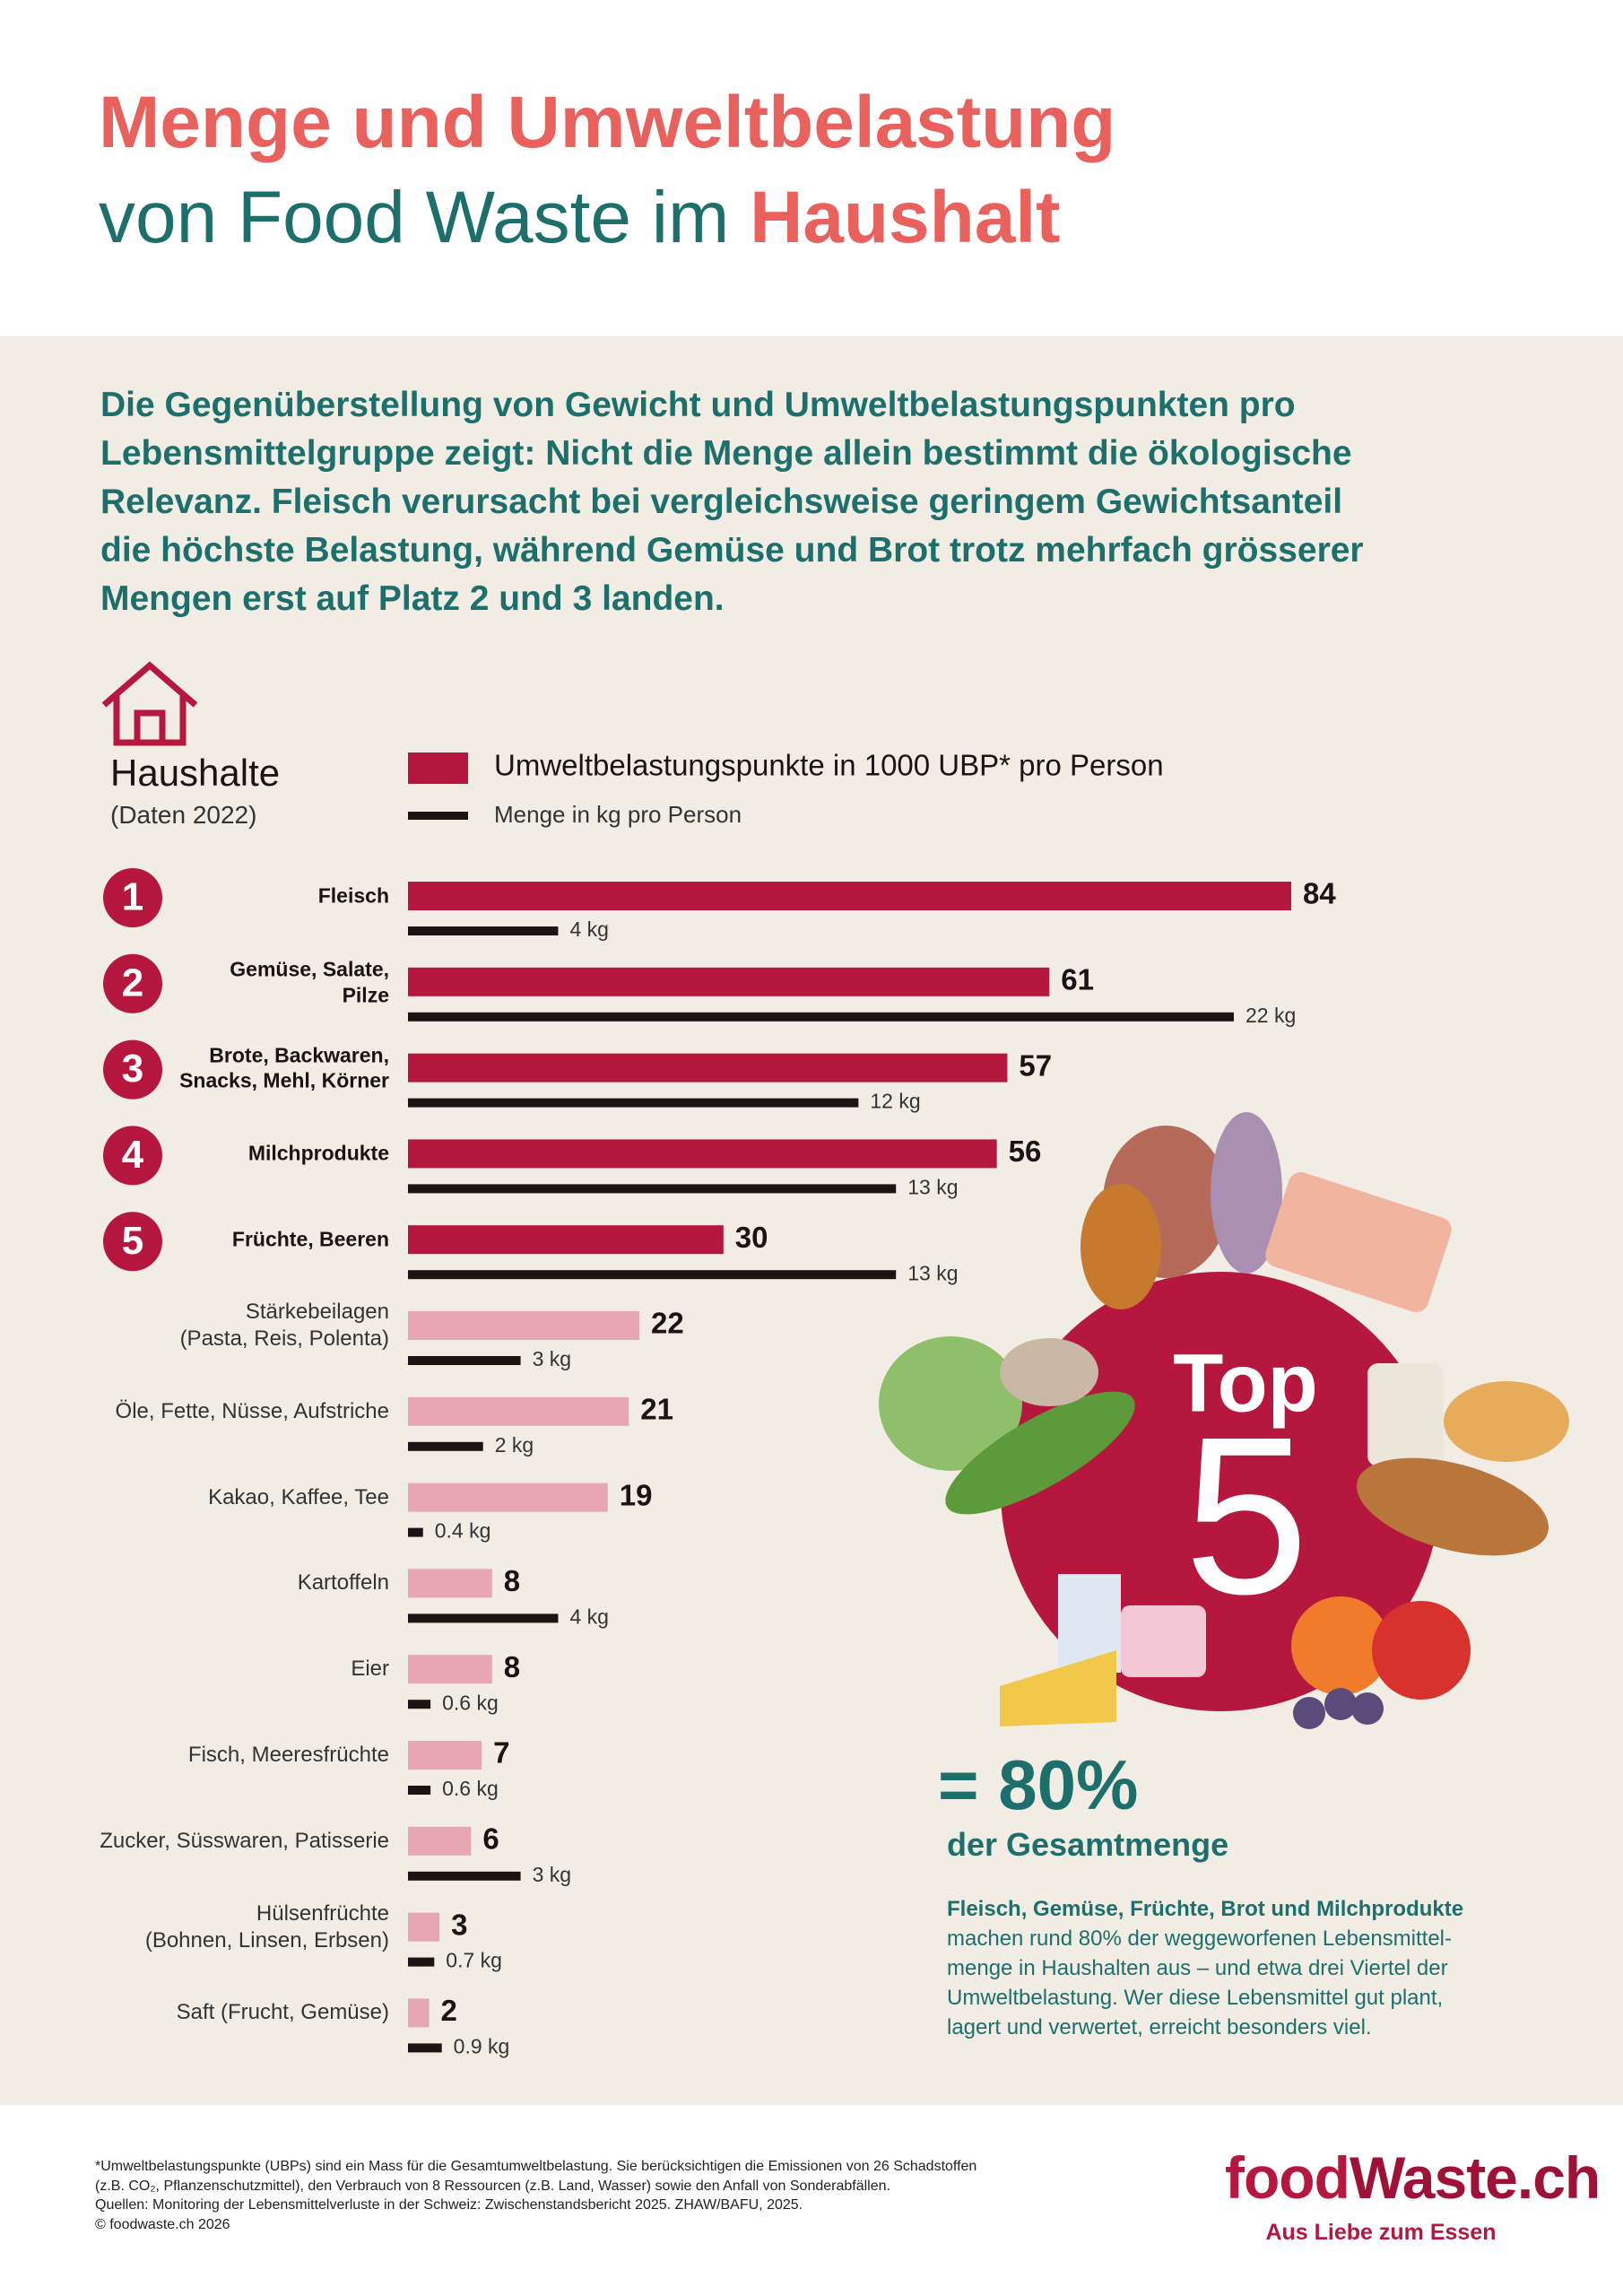  What do you see at coordinates (482, 2045) in the screenshot?
I see `value-label: 0.9 kg` at bounding box center [482, 2045].